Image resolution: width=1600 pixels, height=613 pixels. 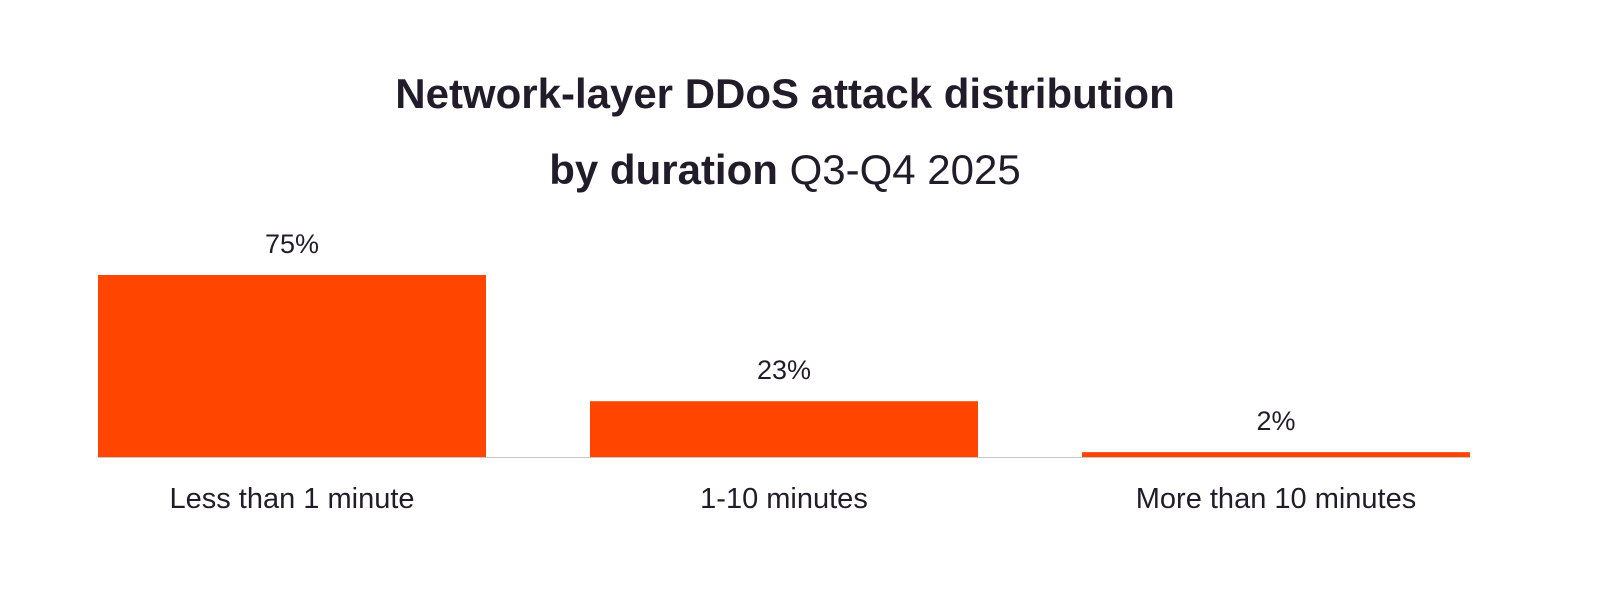 What do you see at coordinates (785, 170) in the screenshot?
I see `title-line-2: by duration Q3-Q4 2025` at bounding box center [785, 170].